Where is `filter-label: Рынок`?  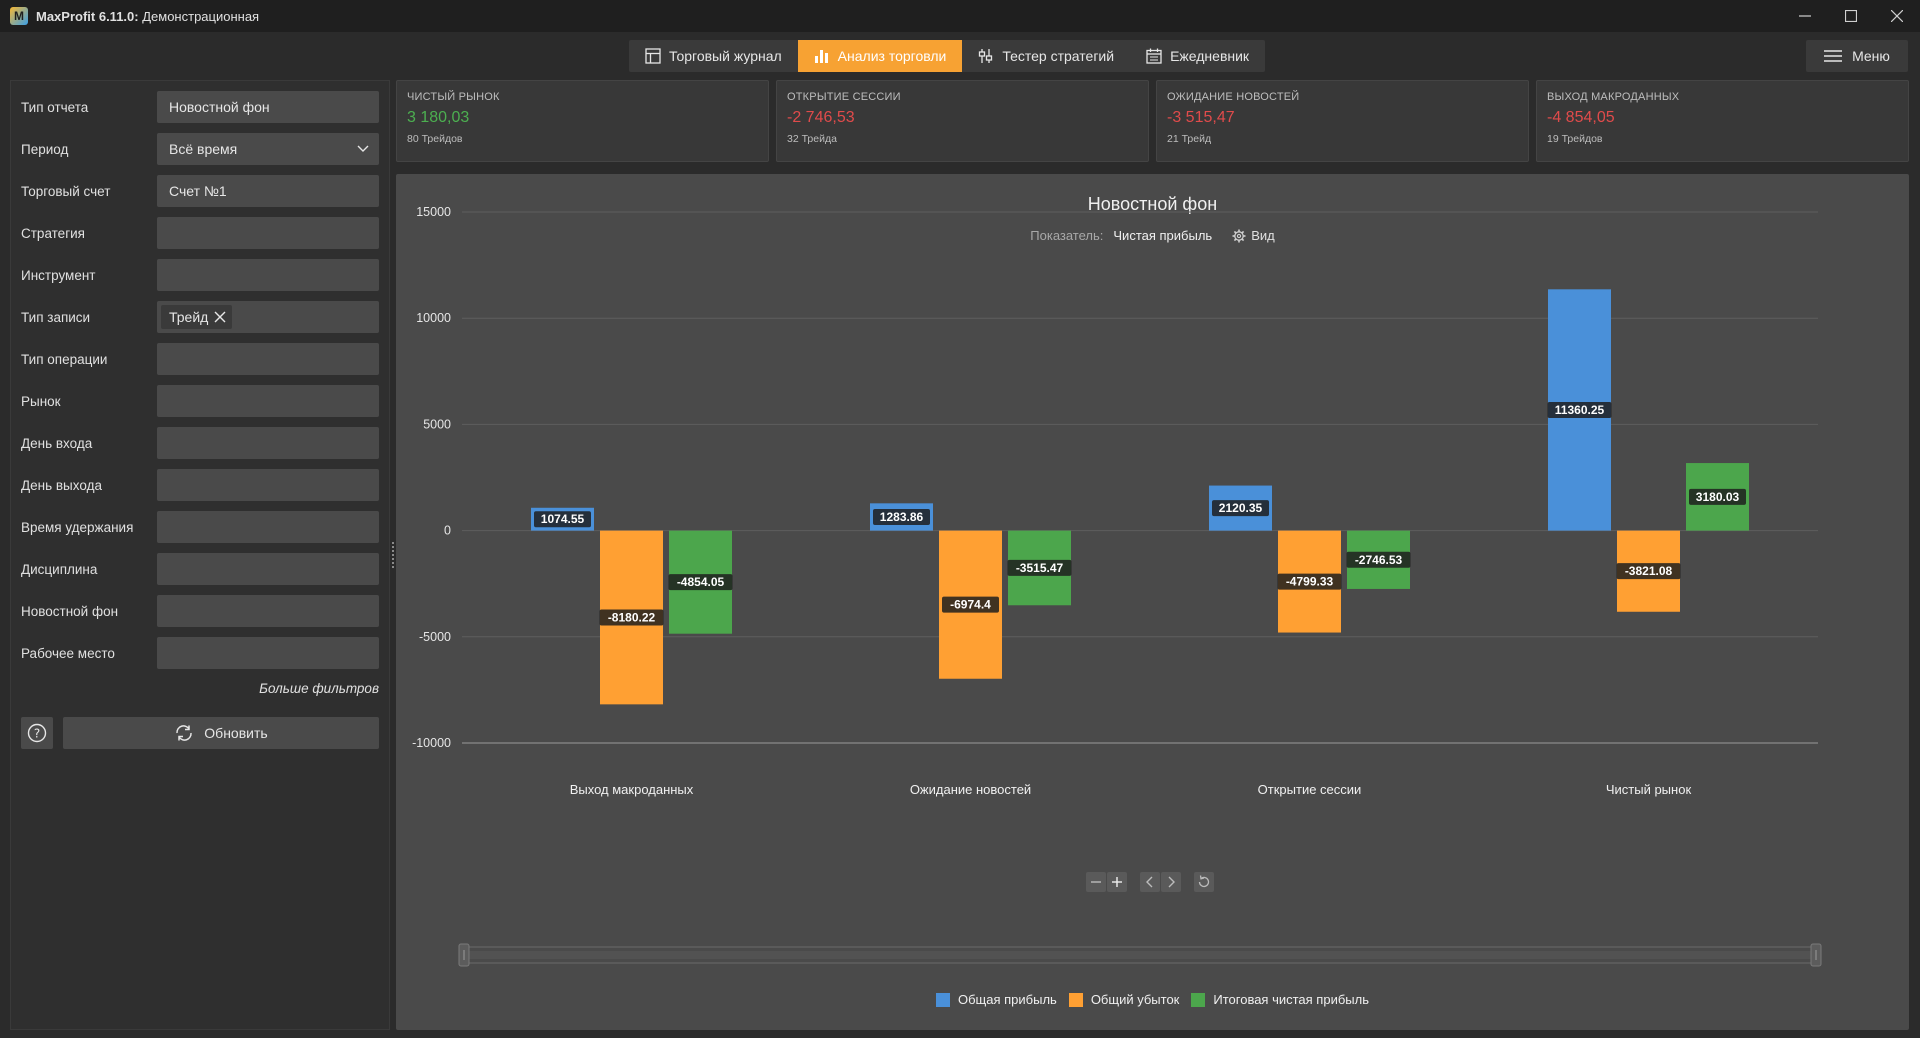
filter-label: Рынок is located at coordinates (41, 401).